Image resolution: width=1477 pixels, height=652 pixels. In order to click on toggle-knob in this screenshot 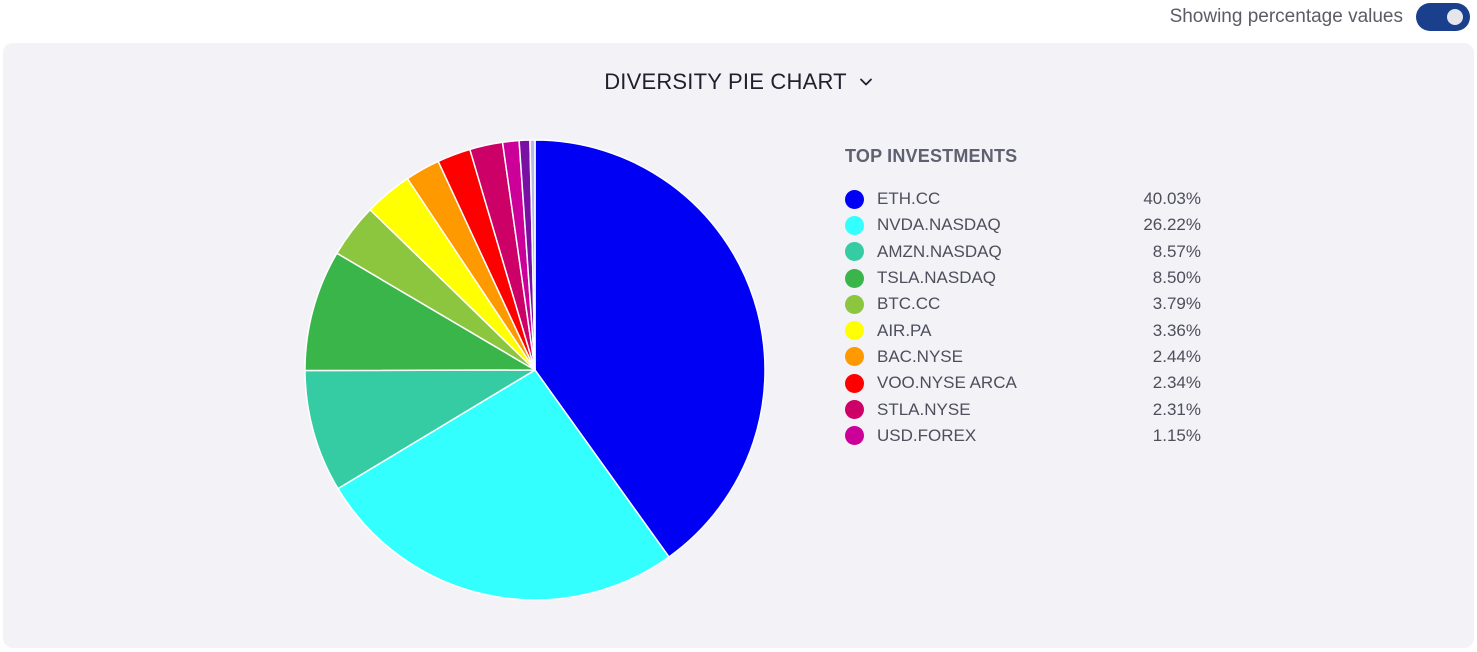, I will do `click(1455, 17)`.